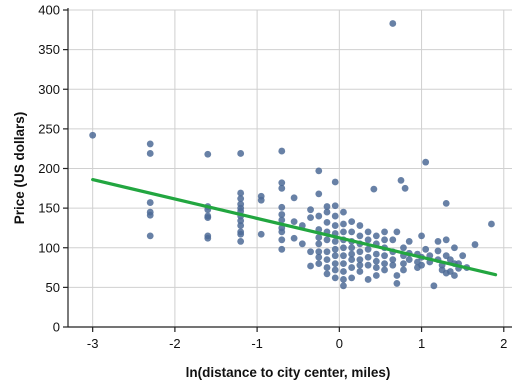 The width and height of the screenshot is (515, 381). I want to click on y-tick-label: 100, so click(49, 247).